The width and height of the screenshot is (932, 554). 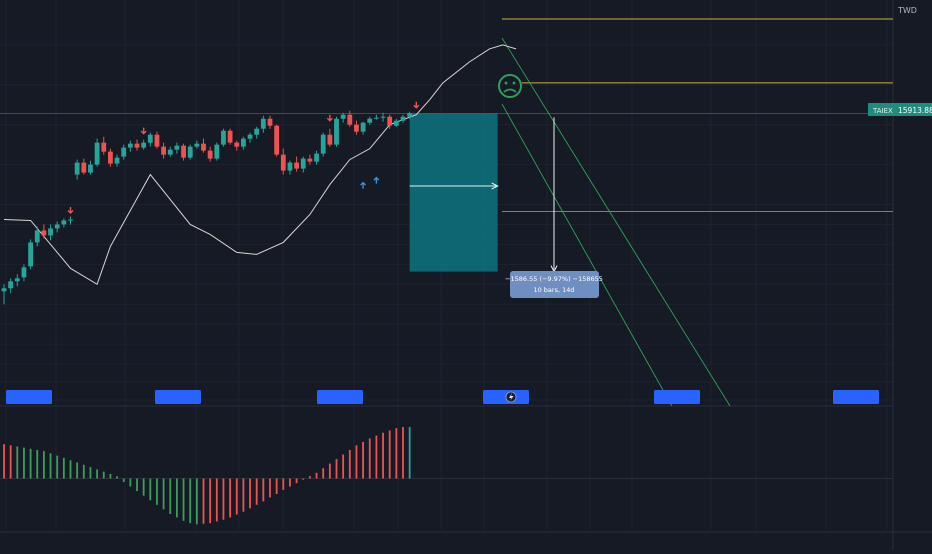 I want to click on measure-arrow-right-icon, so click(x=495, y=186).